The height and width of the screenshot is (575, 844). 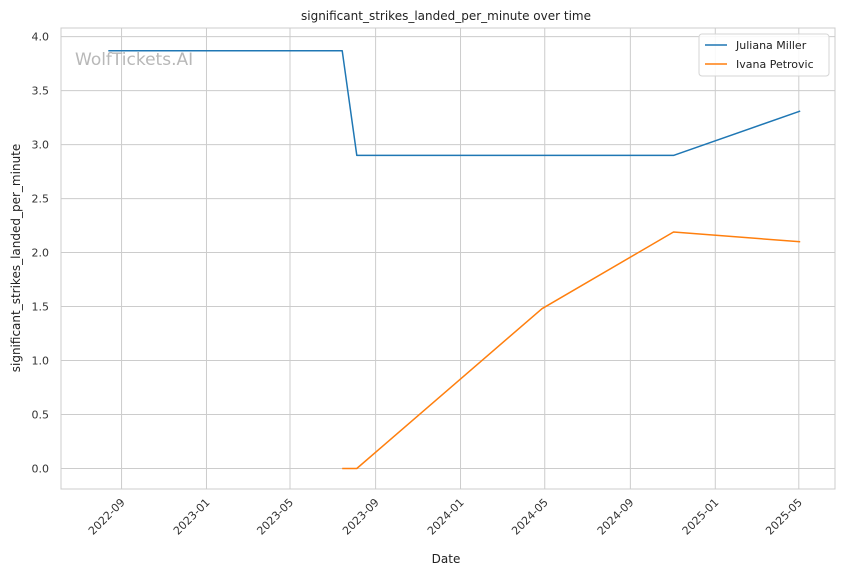 I want to click on y-axis-title: significant_strikes_landed_per_minute, so click(x=16, y=258).